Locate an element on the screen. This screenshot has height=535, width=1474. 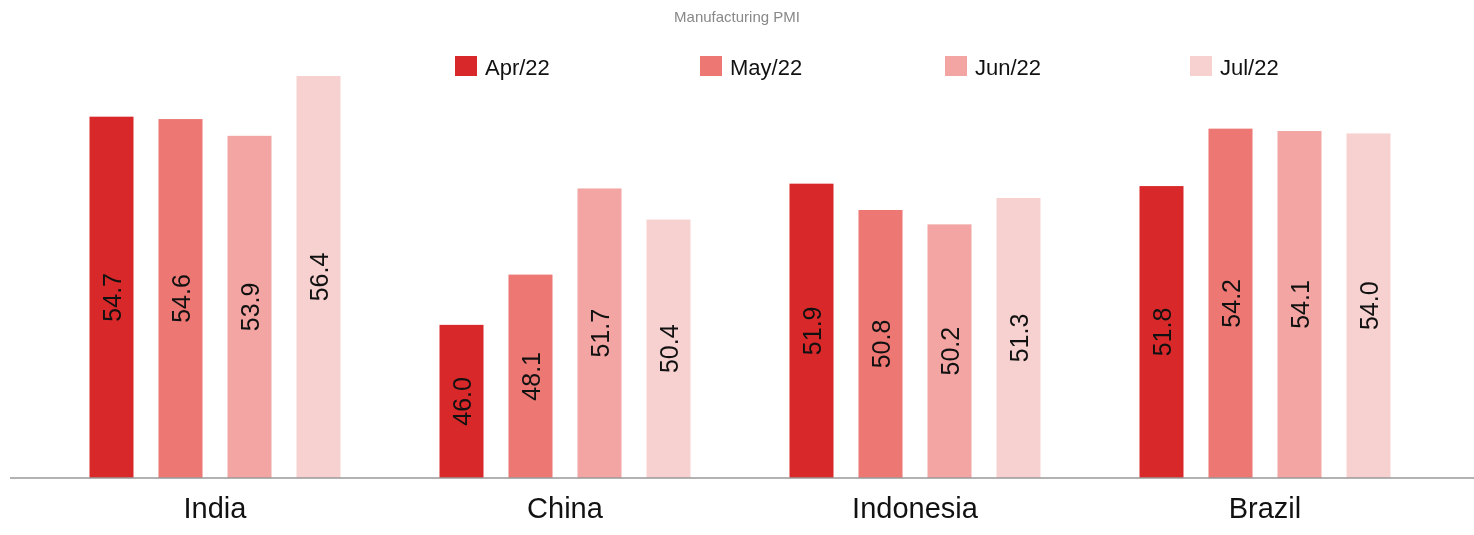
chart-title: Manufacturing PMI is located at coordinates (737, 16).